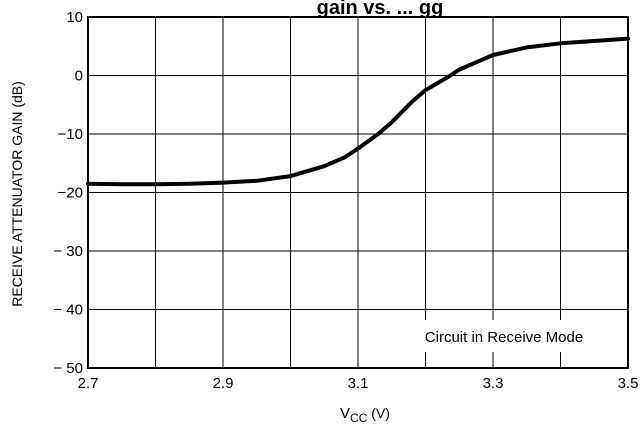  I want to click on y-tick-label: − 50, so click(68, 368).